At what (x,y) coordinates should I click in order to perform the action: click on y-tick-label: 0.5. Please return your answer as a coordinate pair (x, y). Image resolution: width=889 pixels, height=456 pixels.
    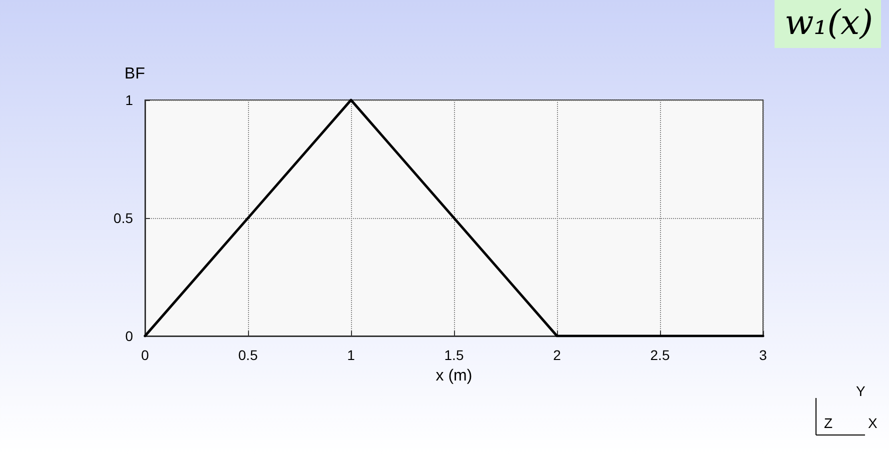
    Looking at the image, I should click on (124, 218).